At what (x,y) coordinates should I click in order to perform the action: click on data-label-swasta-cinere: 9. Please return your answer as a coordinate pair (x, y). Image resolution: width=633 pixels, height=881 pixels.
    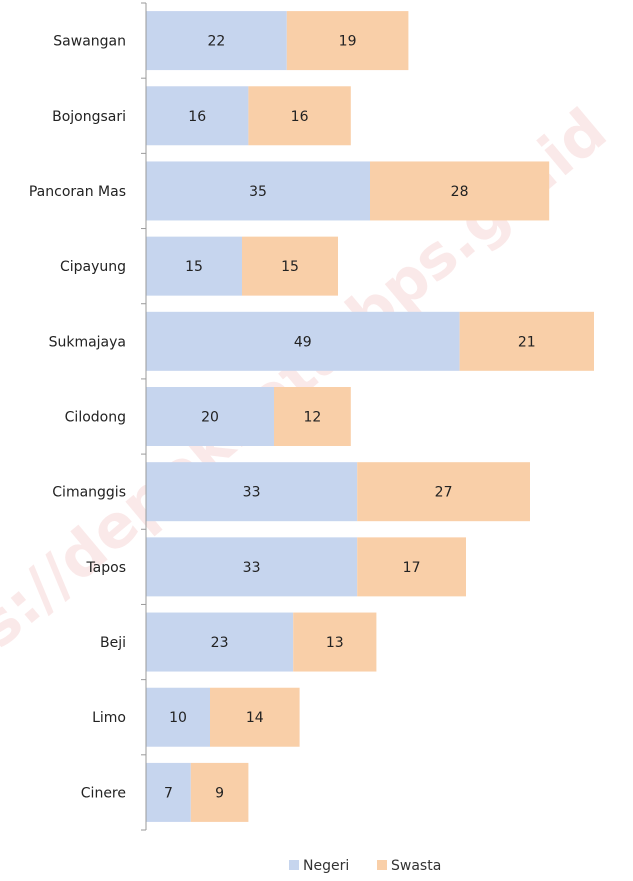
    Looking at the image, I should click on (219, 793).